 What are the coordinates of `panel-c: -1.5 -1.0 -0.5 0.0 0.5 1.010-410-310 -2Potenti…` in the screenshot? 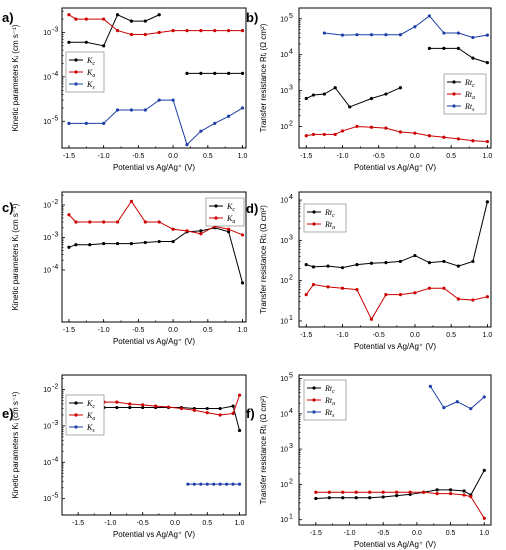 It's located at (124, 268).